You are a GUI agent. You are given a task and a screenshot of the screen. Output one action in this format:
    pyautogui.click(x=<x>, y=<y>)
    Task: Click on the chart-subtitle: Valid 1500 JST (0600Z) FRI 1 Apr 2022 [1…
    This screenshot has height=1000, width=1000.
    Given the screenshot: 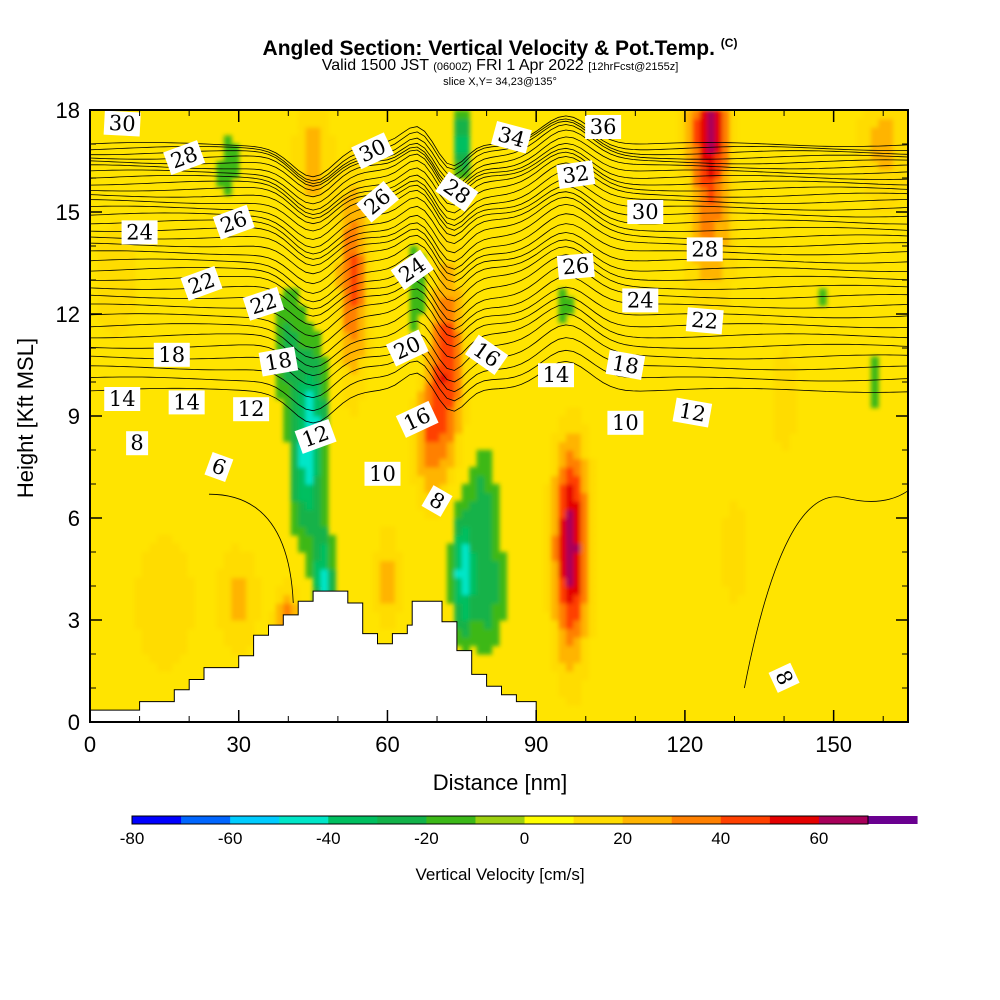 What is the action you would take?
    pyautogui.click(x=500, y=65)
    